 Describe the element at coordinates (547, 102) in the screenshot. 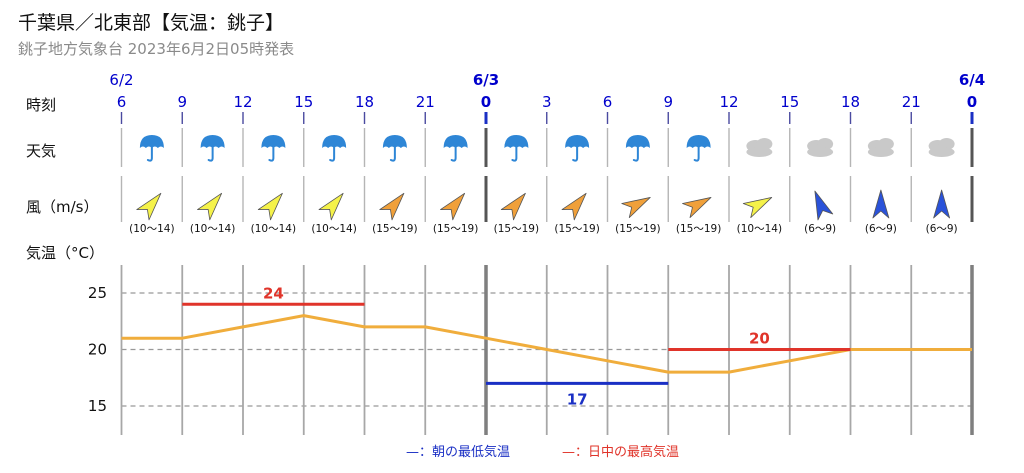

I see `hour-tick-label: 3` at that location.